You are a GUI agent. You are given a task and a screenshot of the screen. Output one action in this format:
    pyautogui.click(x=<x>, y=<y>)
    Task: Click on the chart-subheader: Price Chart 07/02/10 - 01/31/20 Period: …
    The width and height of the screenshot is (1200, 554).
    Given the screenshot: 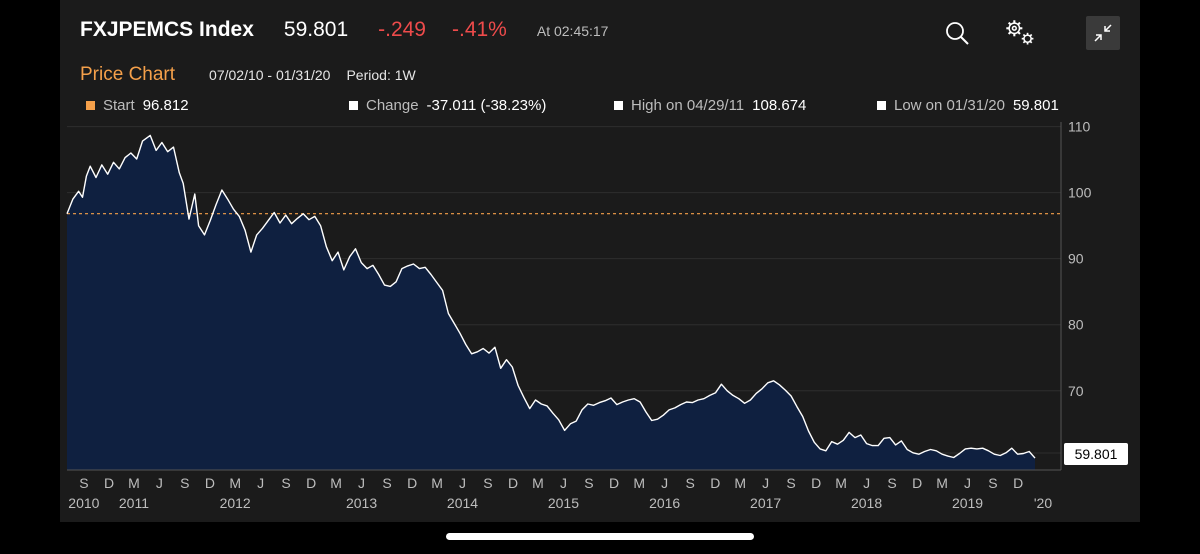 What is the action you would take?
    pyautogui.click(x=248, y=75)
    